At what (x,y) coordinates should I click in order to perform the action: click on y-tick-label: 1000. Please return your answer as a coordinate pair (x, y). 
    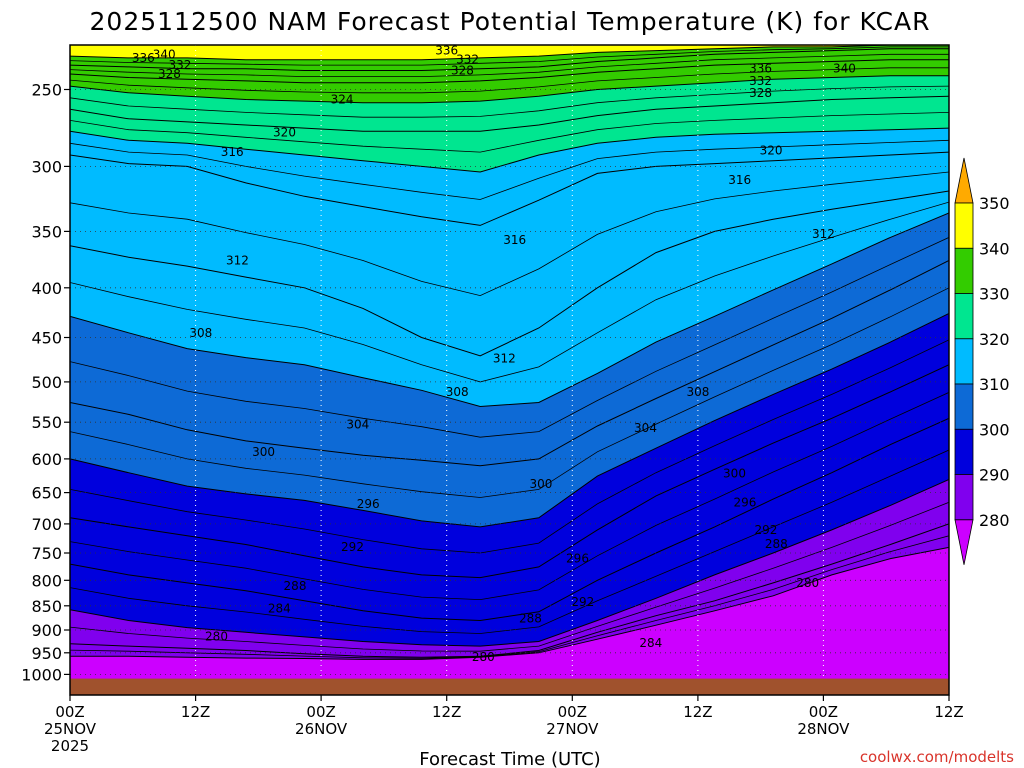
    Looking at the image, I should click on (41, 674).